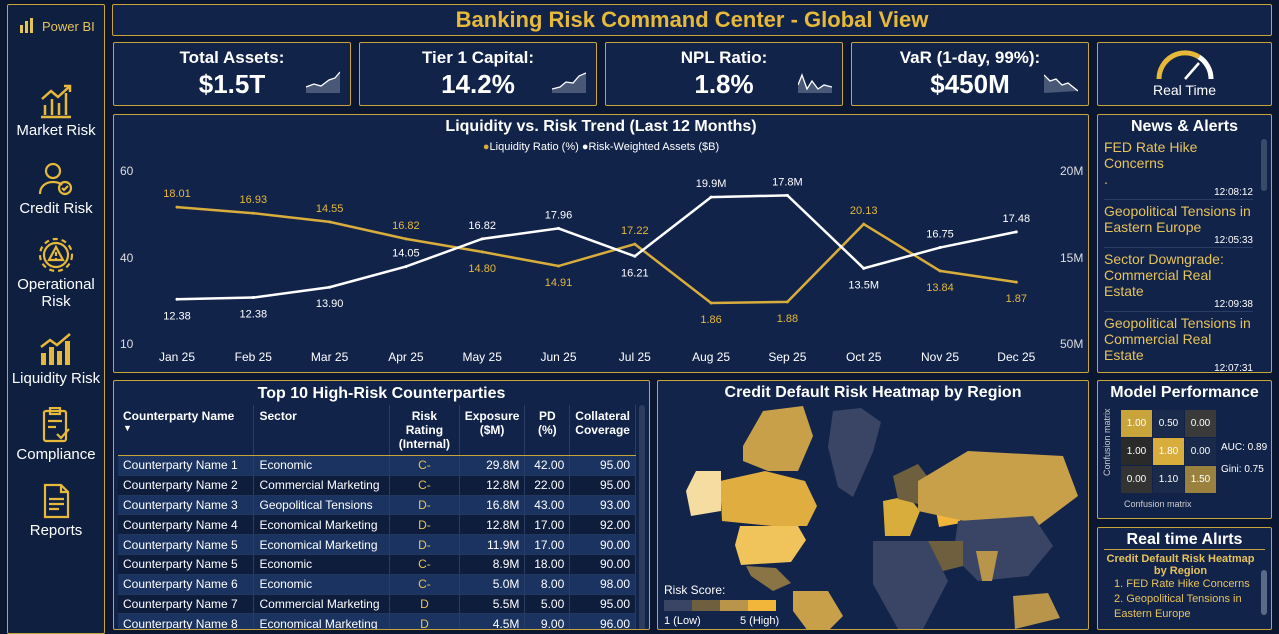 The image size is (1279, 634). Describe the element at coordinates (56, 111) in the screenshot. I see `sidebar-item-market-risk: Market Risk` at that location.